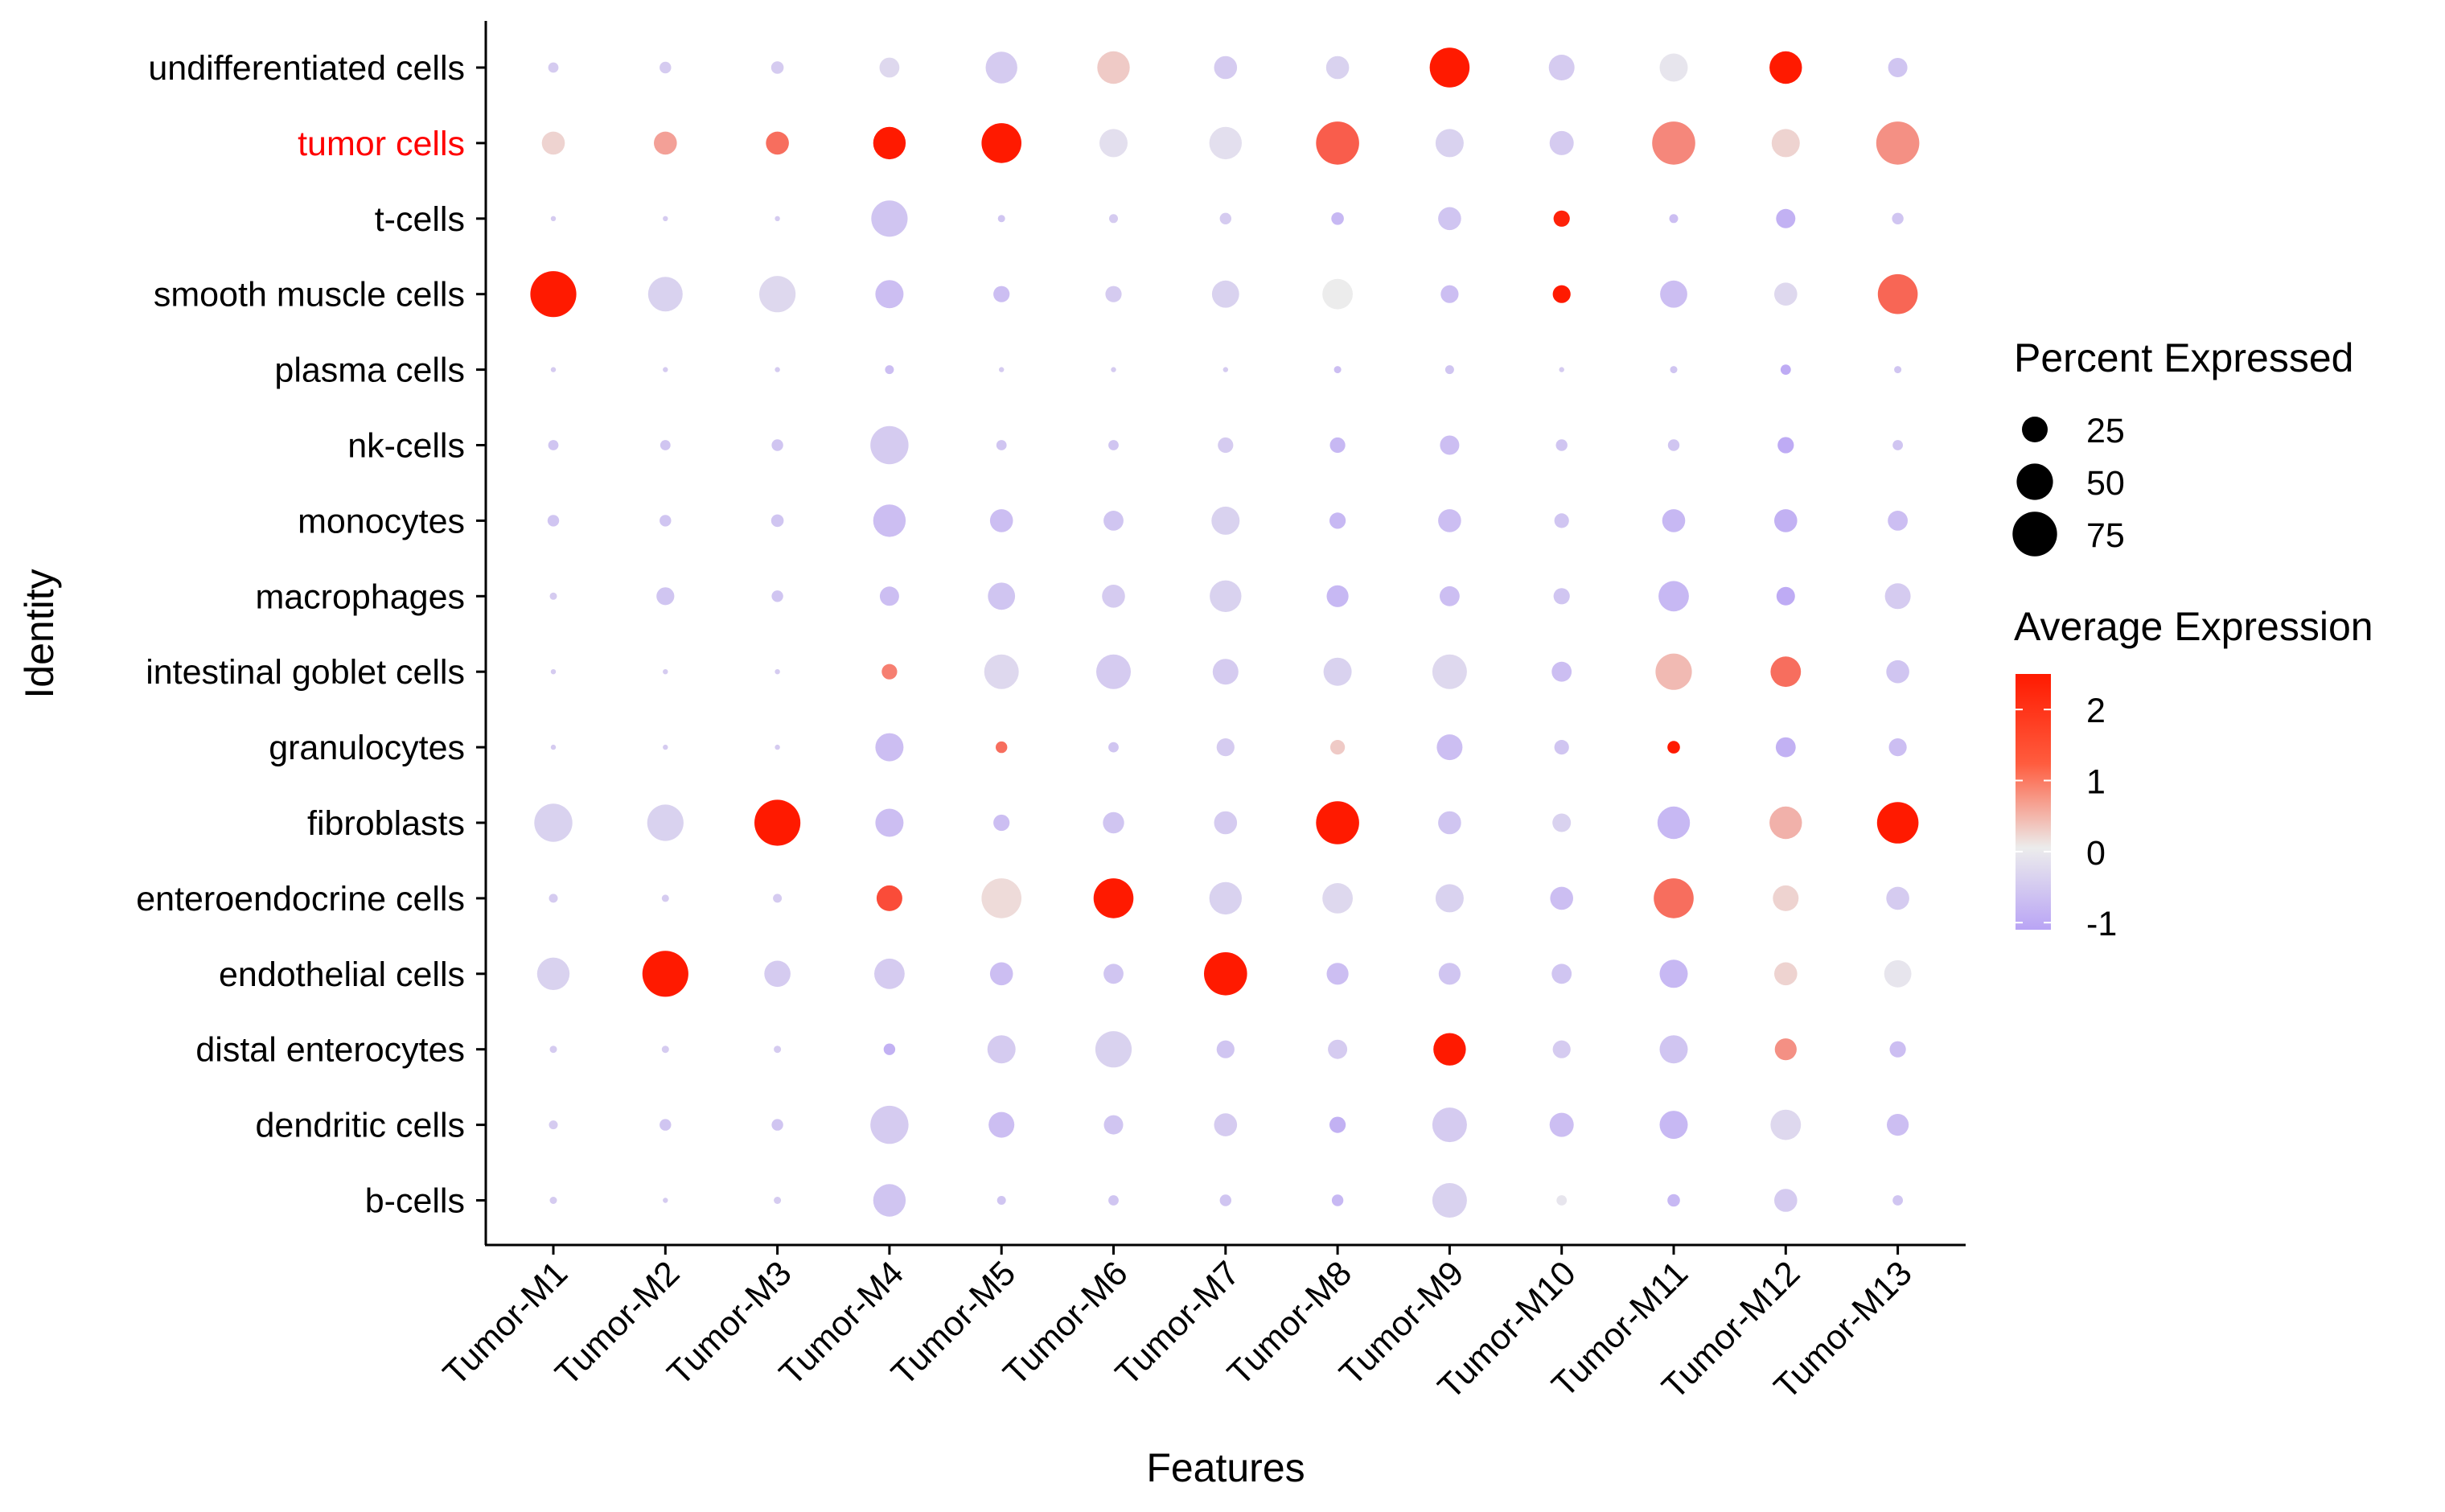 The height and width of the screenshot is (1512, 2445). Describe the element at coordinates (1113, 1125) in the screenshot. I see `dot-dendritic-cells-Tumor-M6` at that location.